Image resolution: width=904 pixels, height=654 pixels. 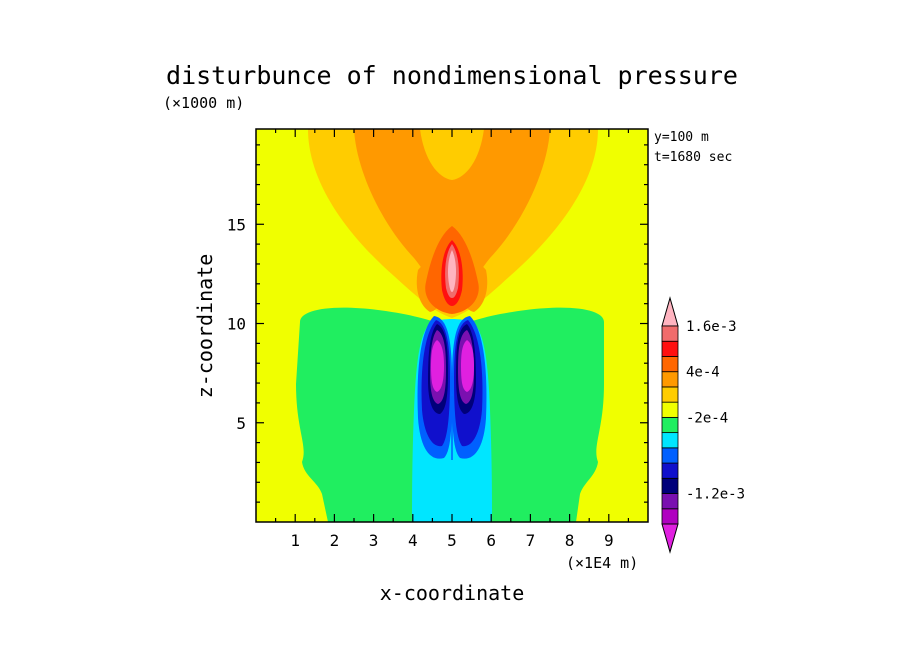 I want to click on x-tick-label: 9, so click(x=609, y=540).